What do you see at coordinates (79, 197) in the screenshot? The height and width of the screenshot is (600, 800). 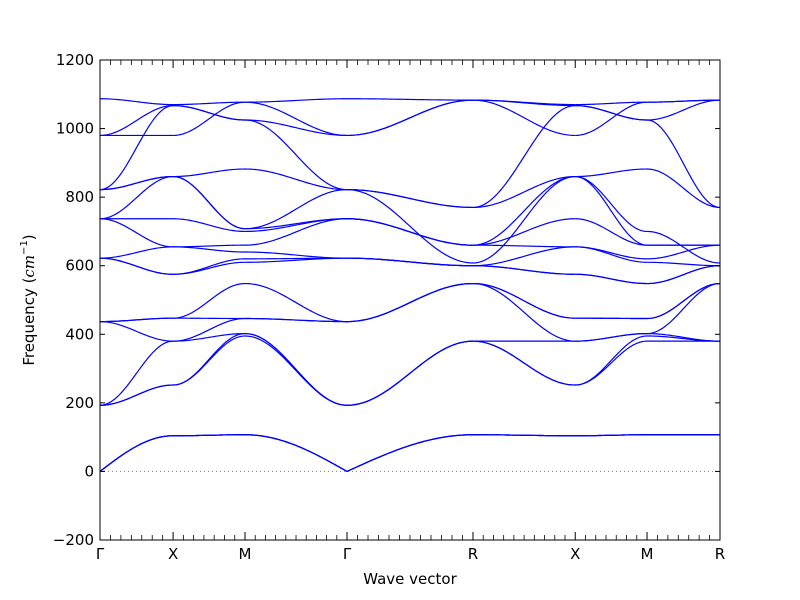 I see `y-tick-label: 800` at bounding box center [79, 197].